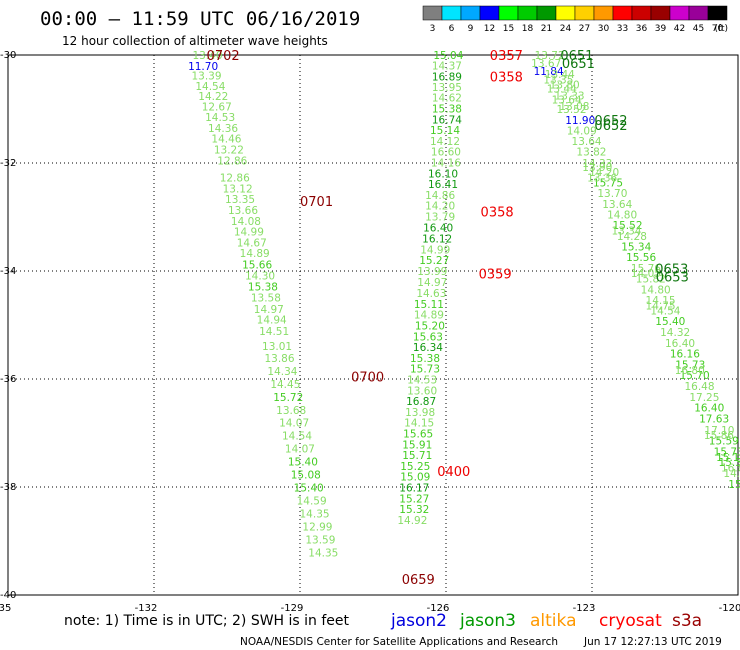  What do you see at coordinates (651, 280) in the screenshot?
I see `wave-height-point: 15.82` at bounding box center [651, 280].